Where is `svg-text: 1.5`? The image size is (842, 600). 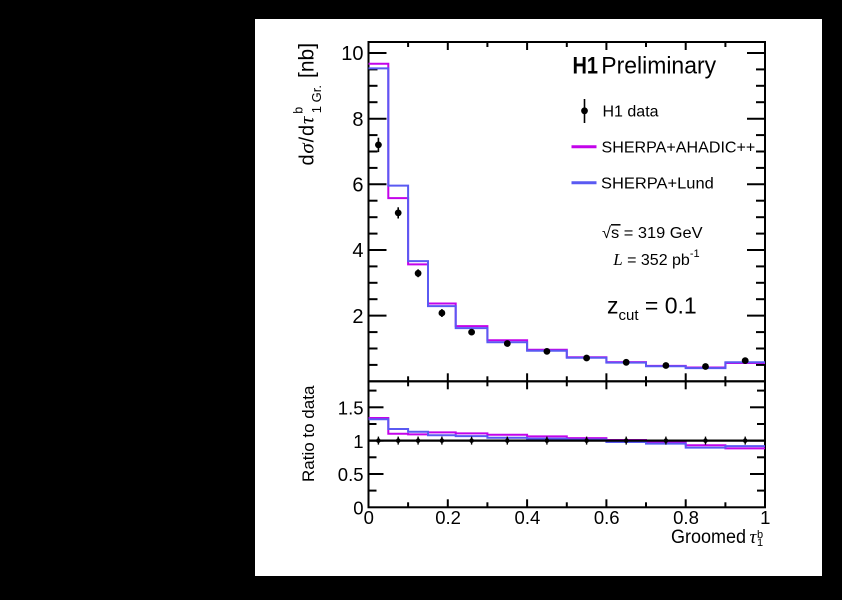
svg-text: 1.5 is located at coordinates (351, 408).